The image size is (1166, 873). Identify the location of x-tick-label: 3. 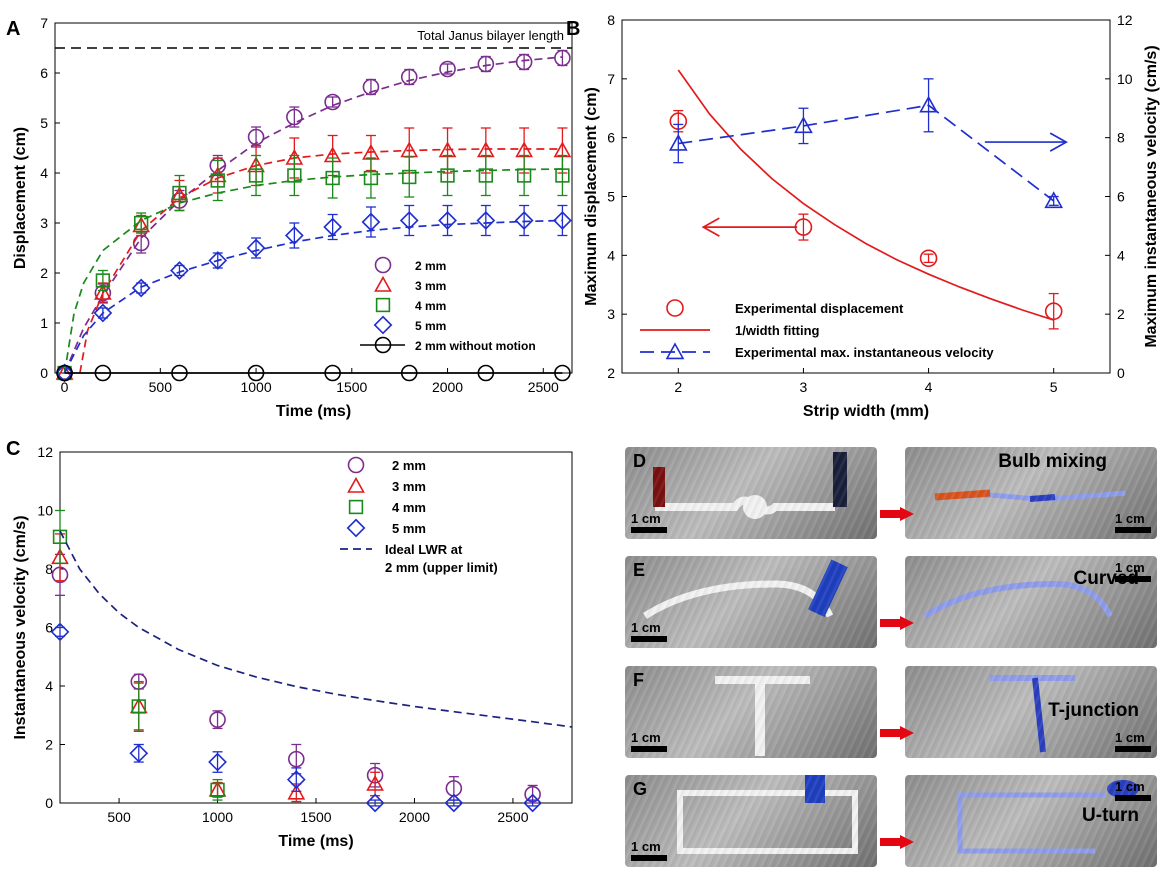
(804, 387).